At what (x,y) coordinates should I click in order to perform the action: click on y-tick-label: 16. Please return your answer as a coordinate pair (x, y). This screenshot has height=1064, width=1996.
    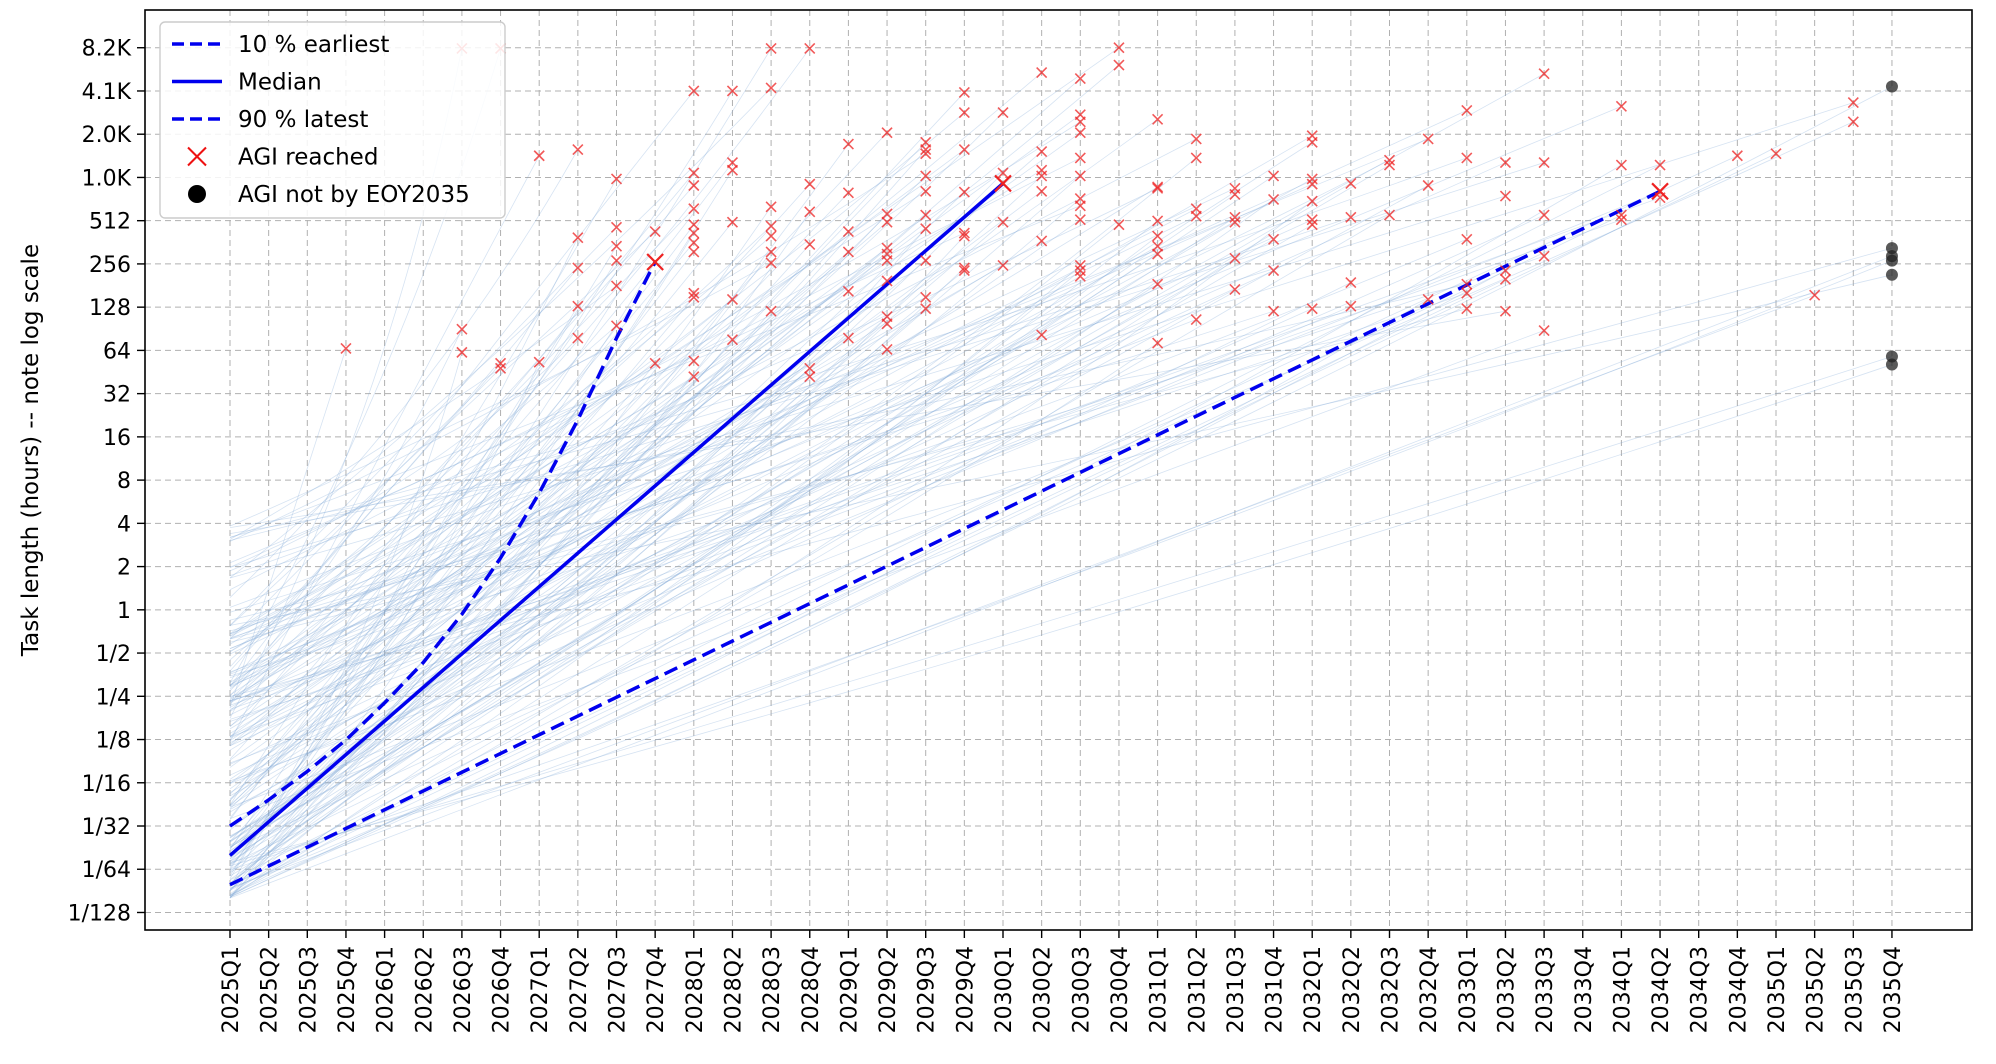
    Looking at the image, I should click on (117, 438).